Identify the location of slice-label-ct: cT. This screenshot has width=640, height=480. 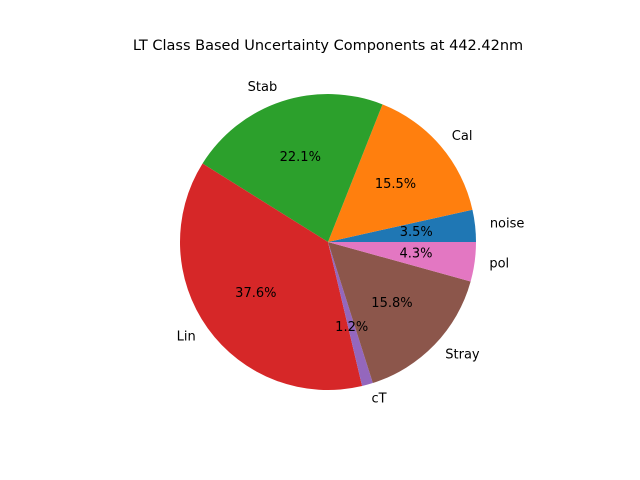
(378, 398).